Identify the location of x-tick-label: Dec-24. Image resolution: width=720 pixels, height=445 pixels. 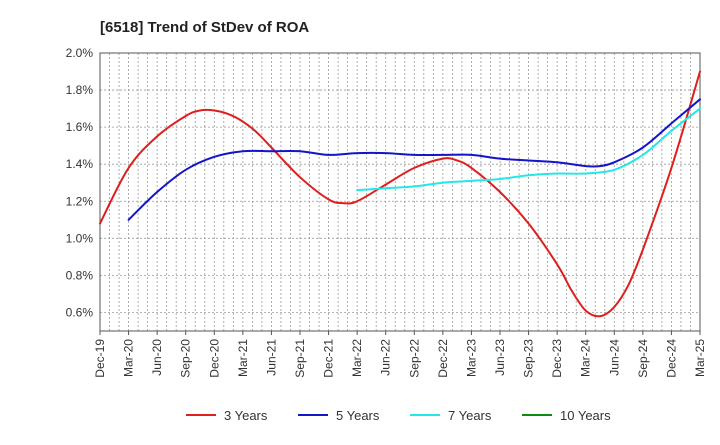
(671, 358).